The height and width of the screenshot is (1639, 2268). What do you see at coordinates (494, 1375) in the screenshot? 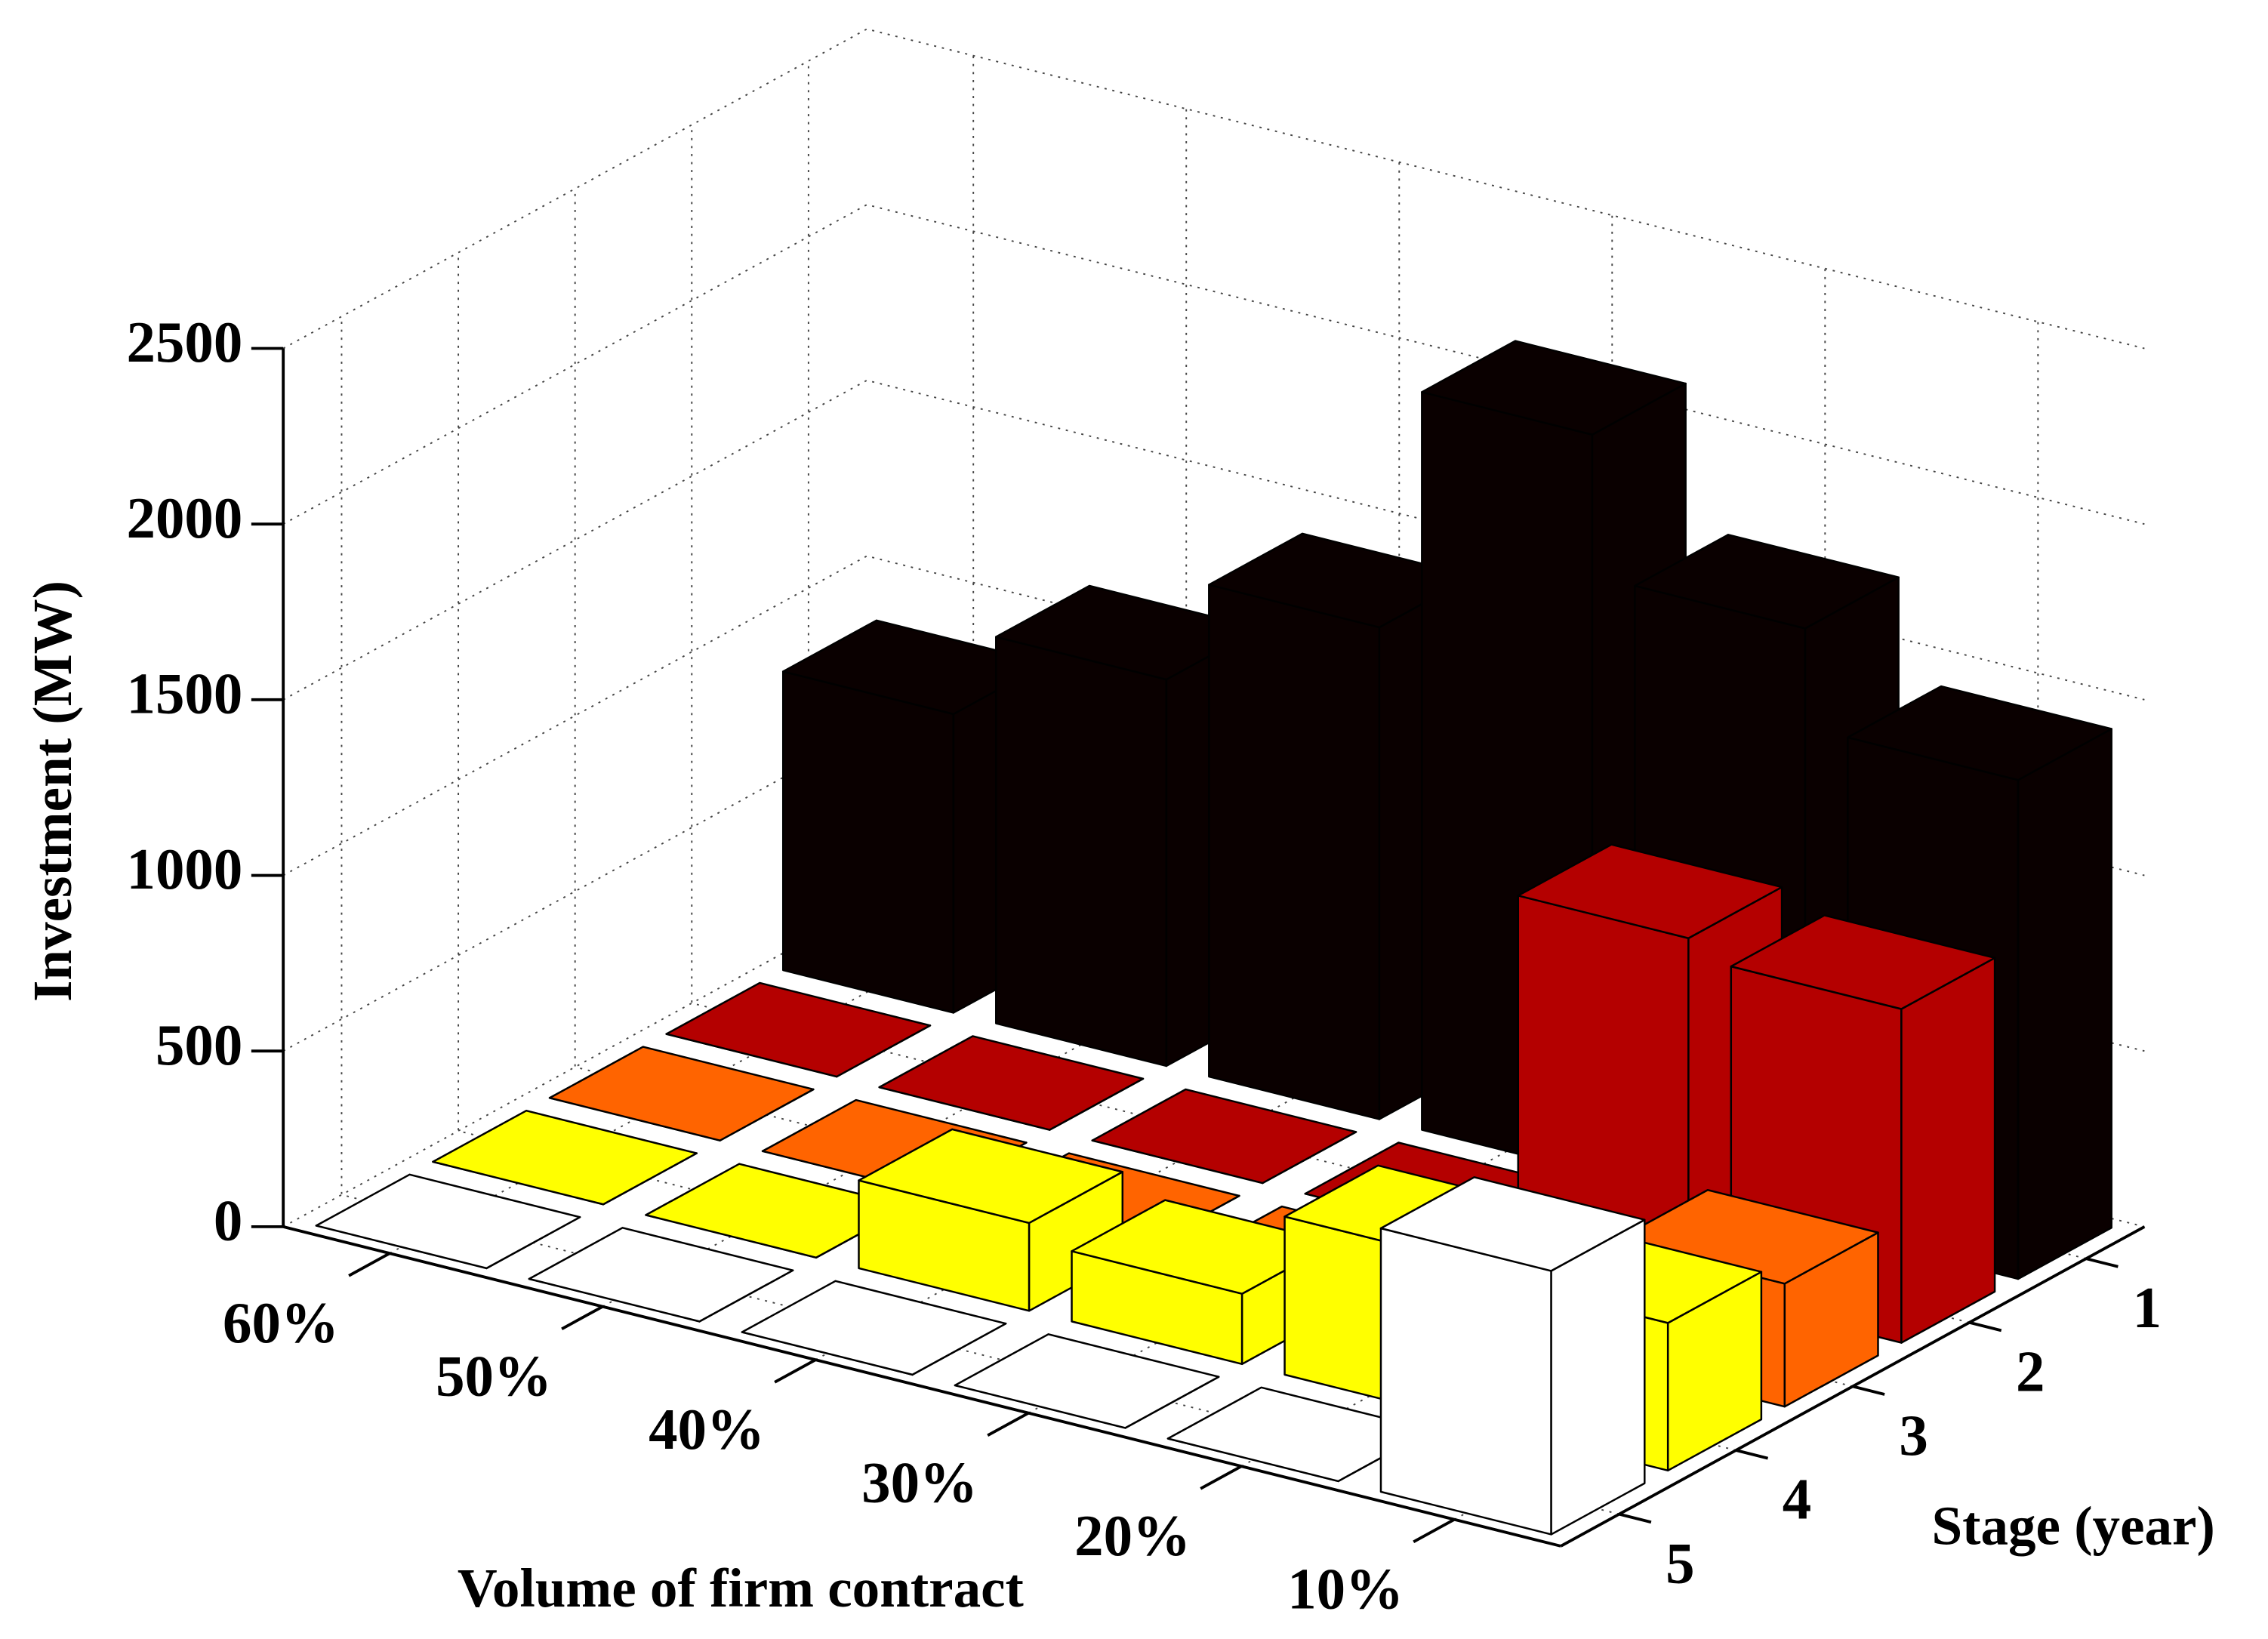
I see `x-tick-label: 50%` at bounding box center [494, 1375].